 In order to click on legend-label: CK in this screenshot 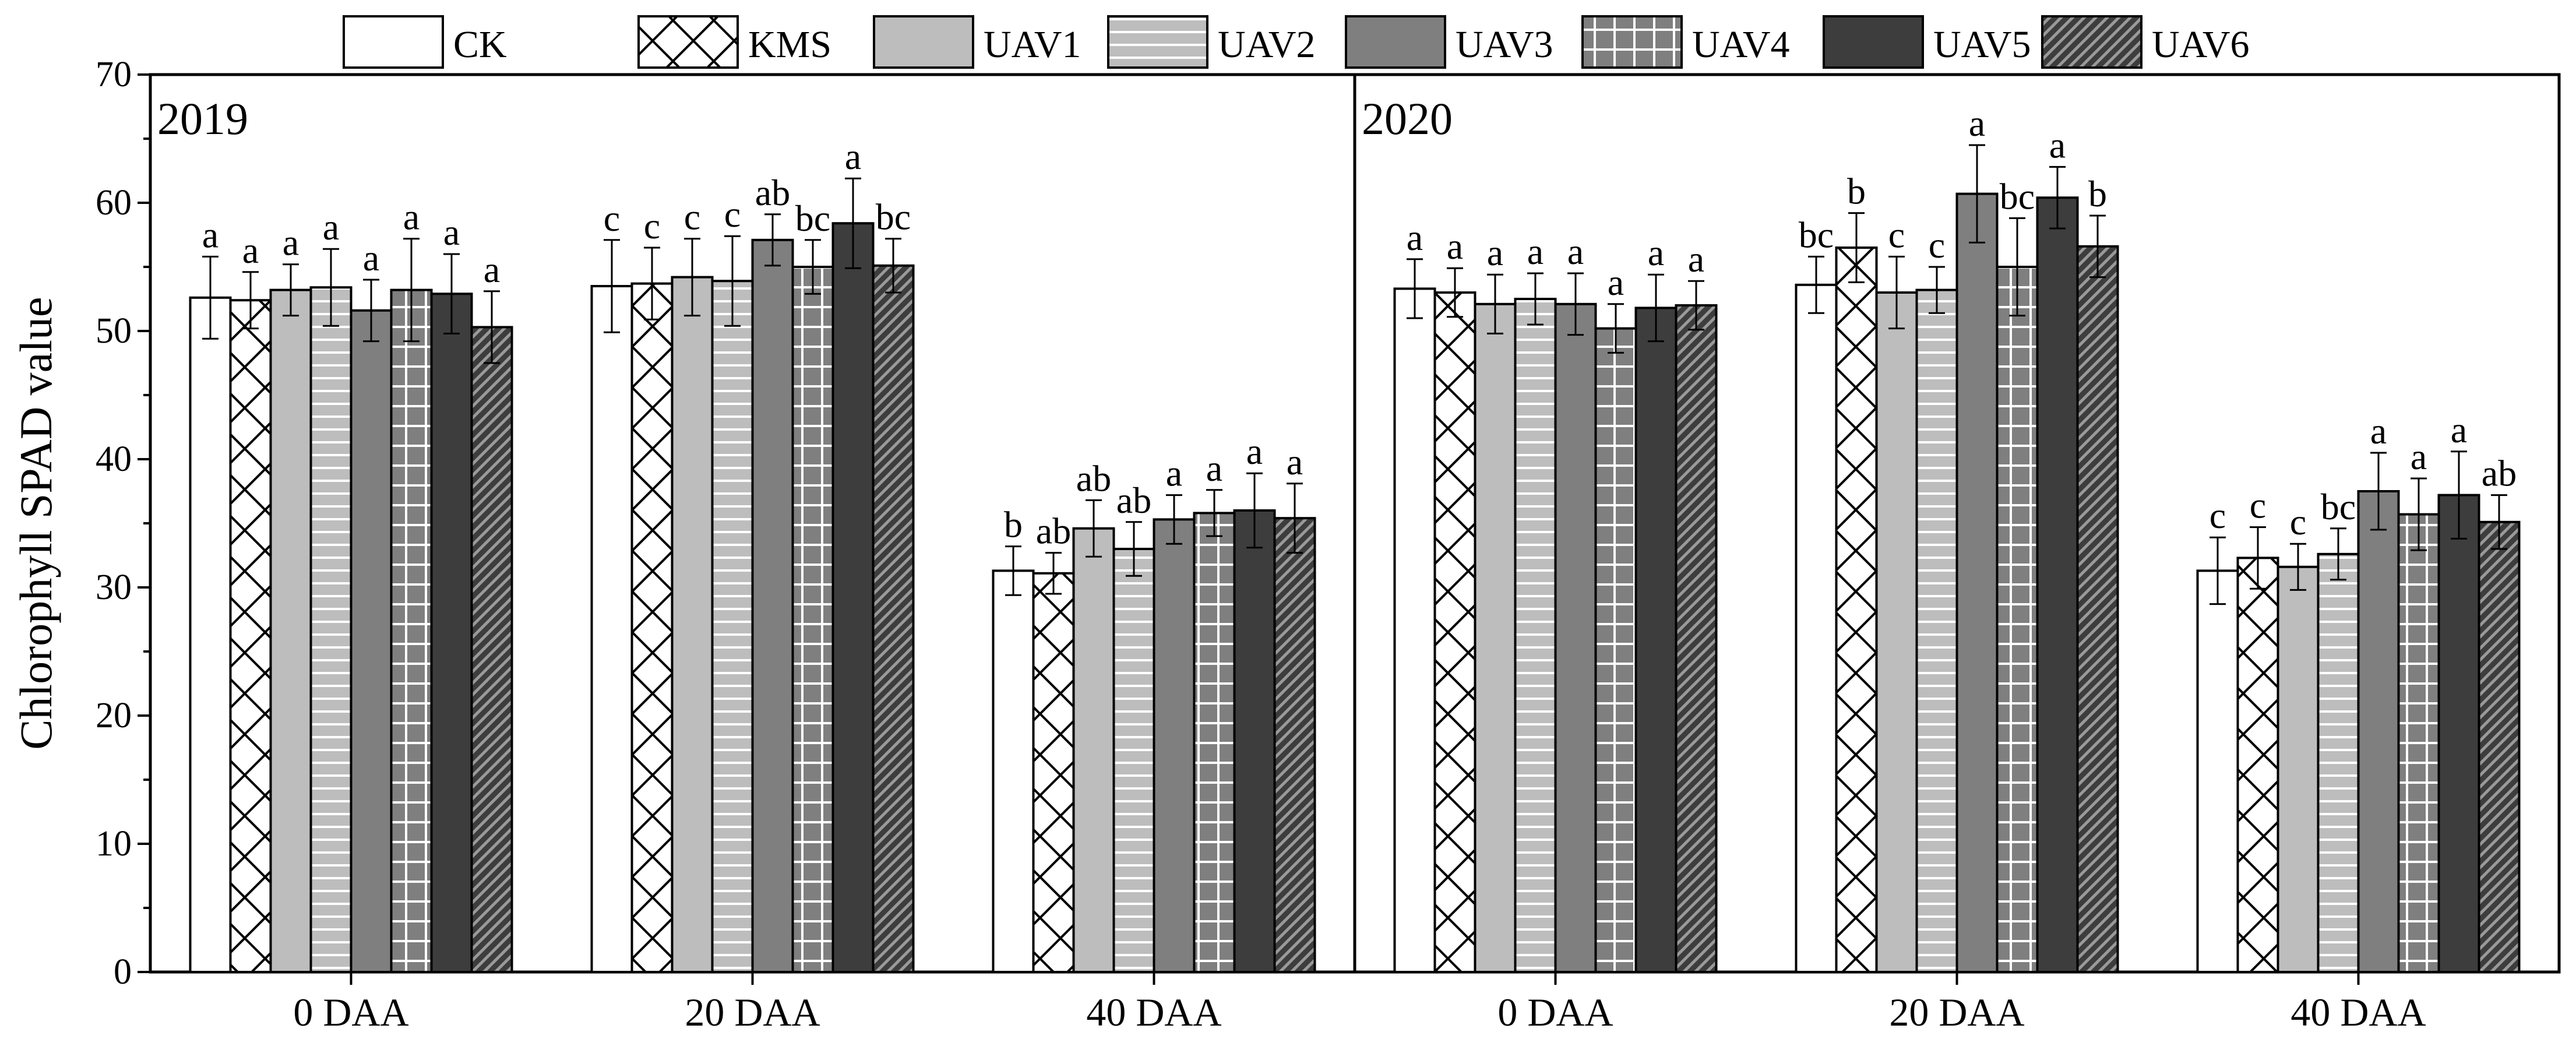, I will do `click(480, 45)`.